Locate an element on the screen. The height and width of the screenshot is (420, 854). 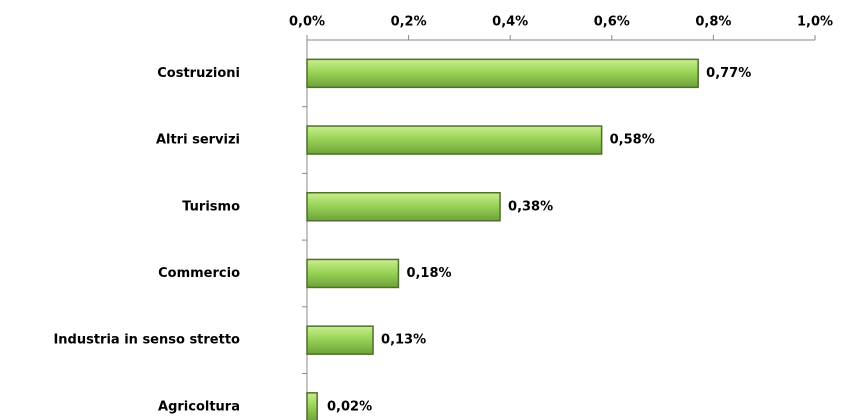
y-tick-label: Turismo is located at coordinates (211, 206).